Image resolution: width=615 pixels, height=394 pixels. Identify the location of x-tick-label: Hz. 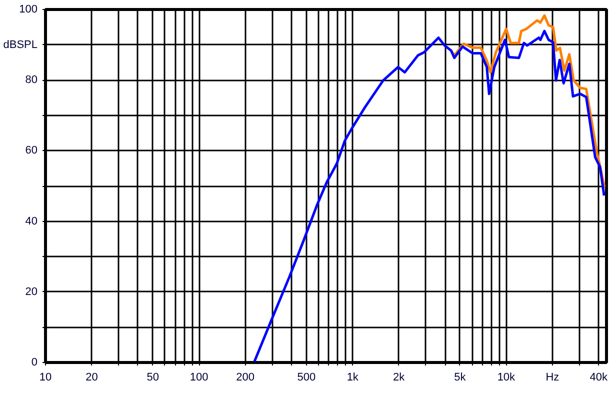
(553, 378).